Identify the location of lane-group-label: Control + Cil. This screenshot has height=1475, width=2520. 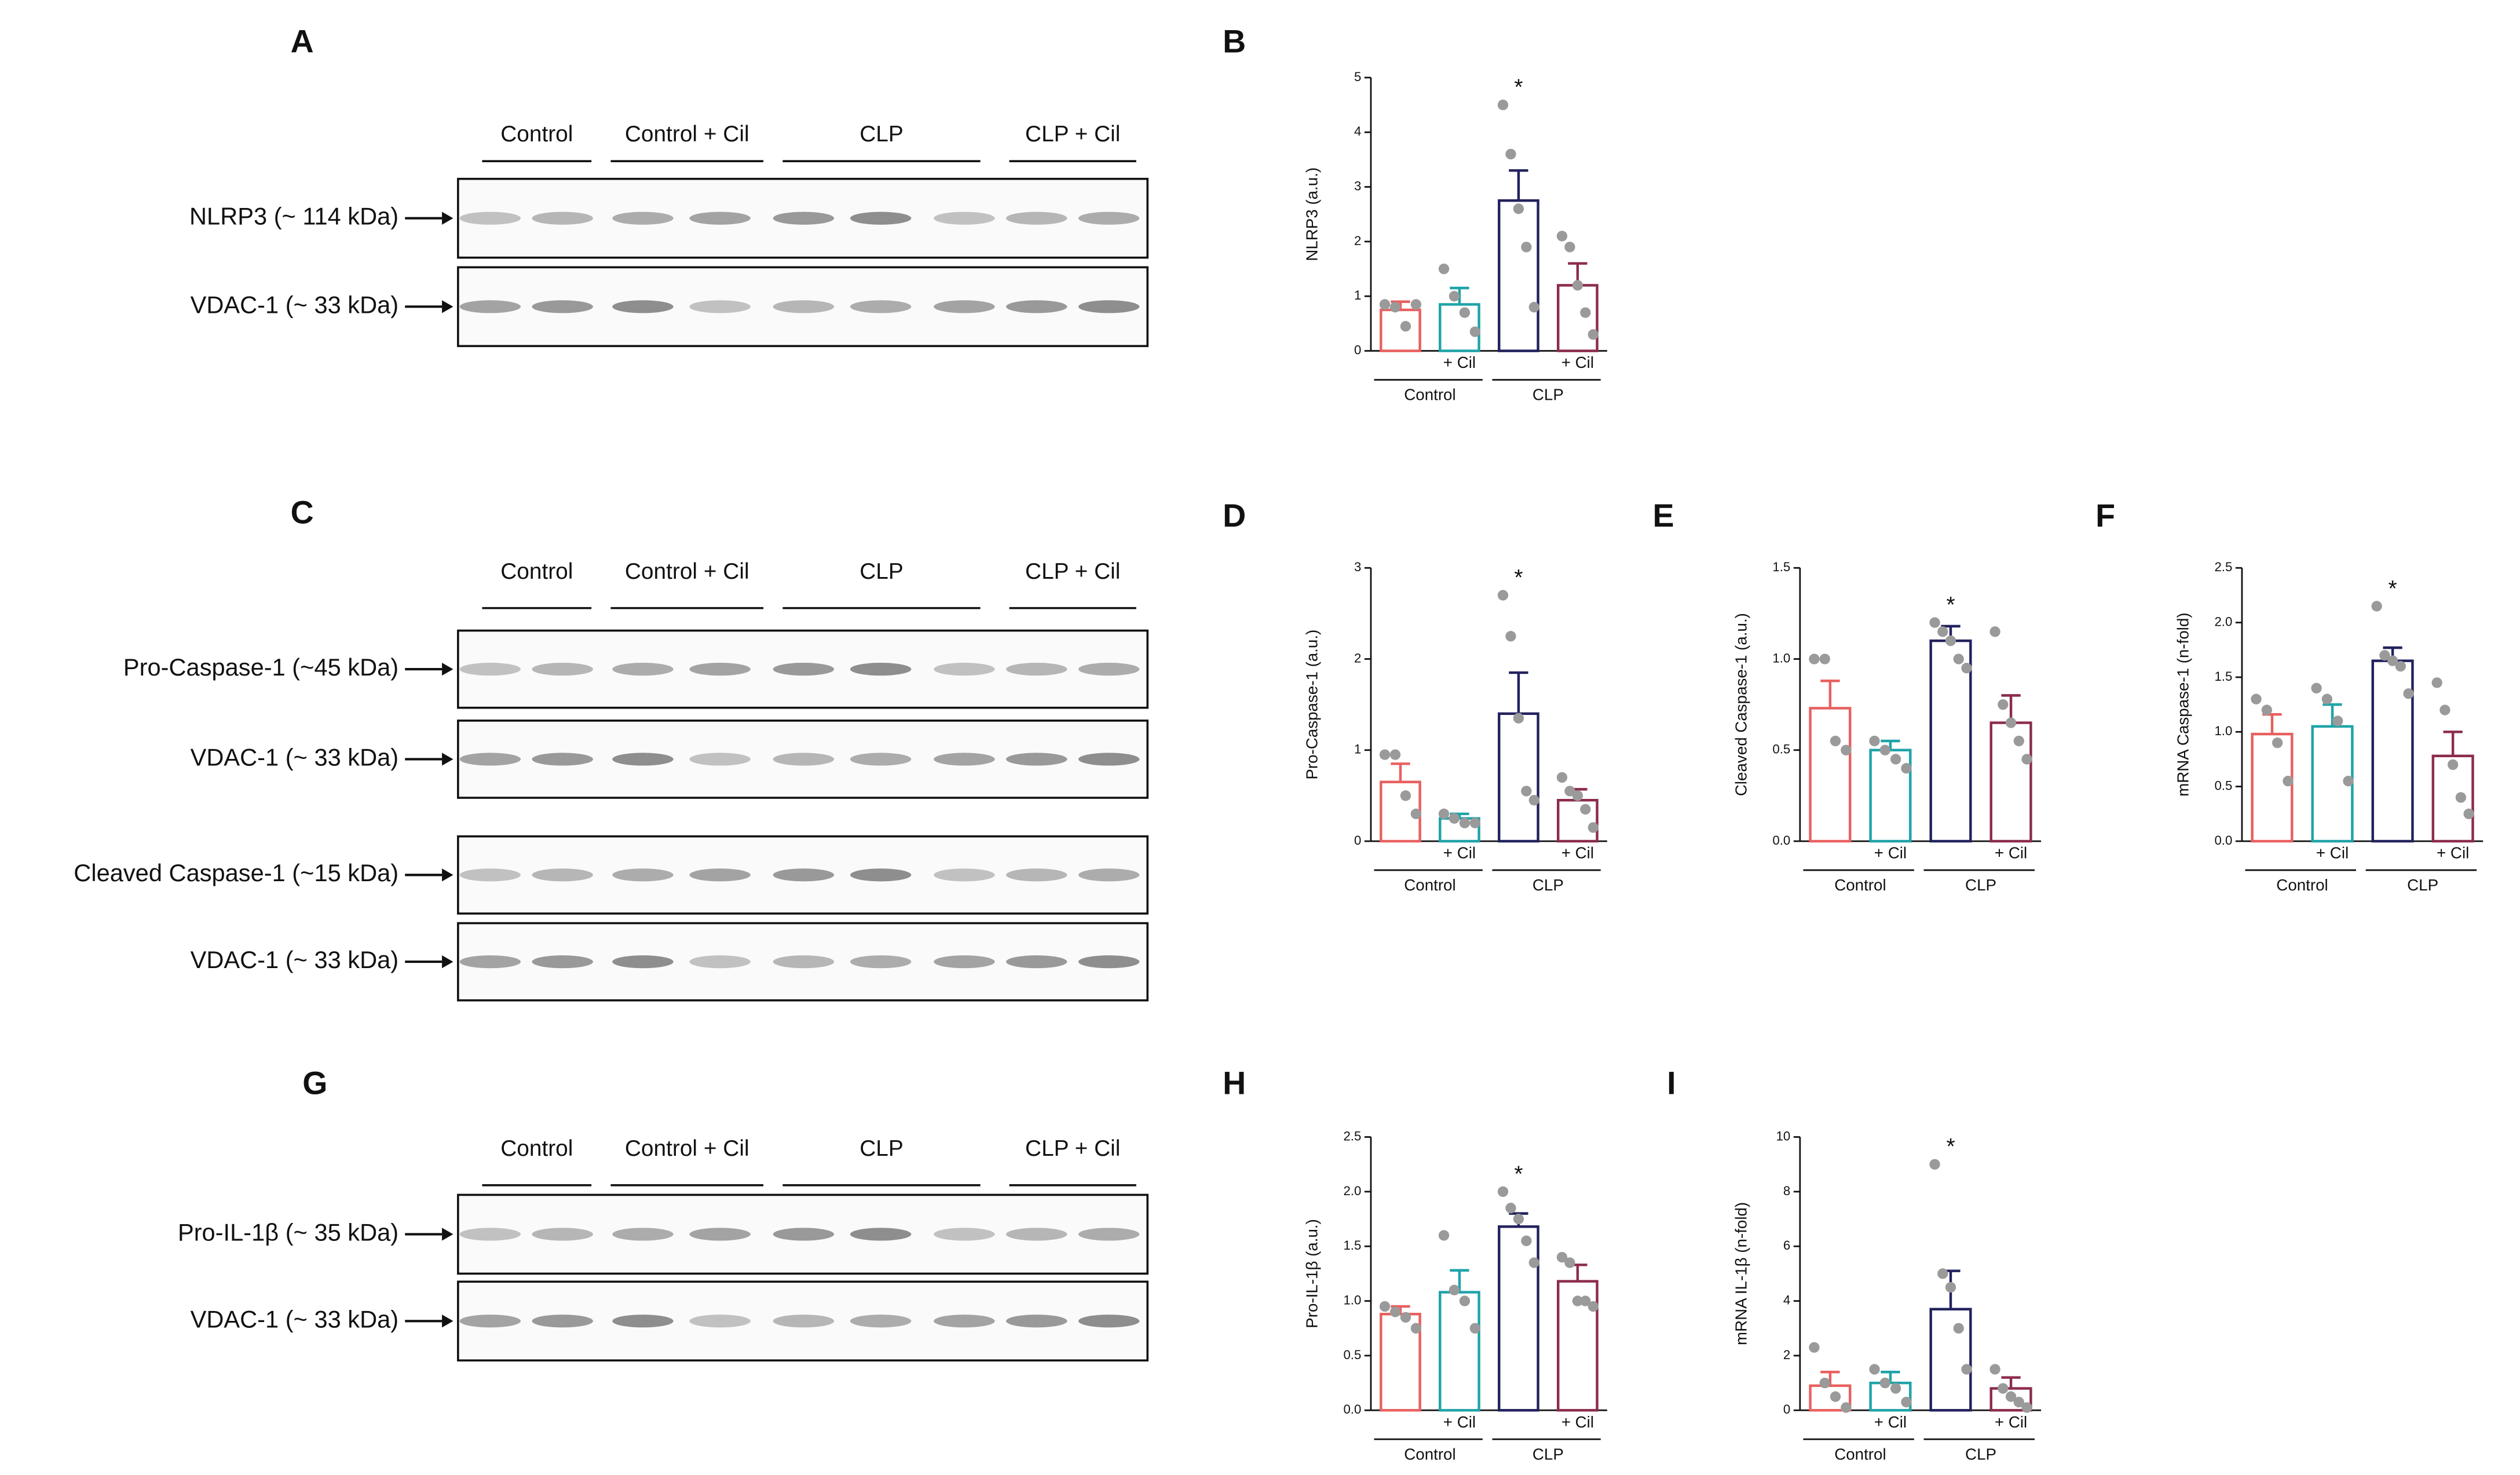
(687, 1149).